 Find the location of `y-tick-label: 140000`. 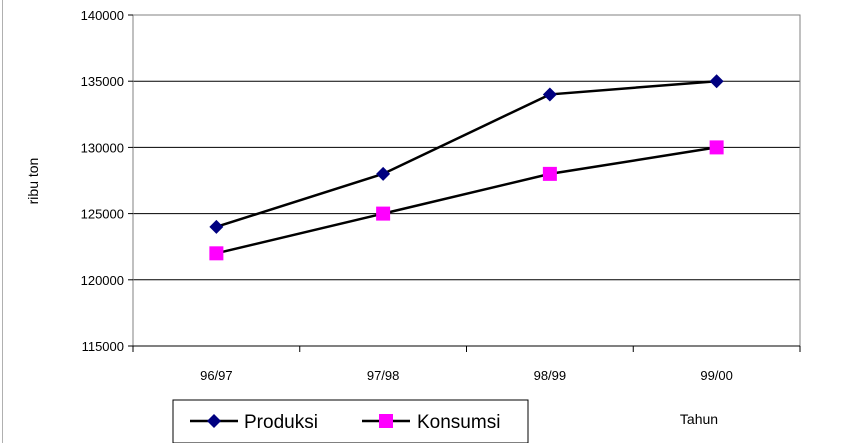

y-tick-label: 140000 is located at coordinates (102, 15).